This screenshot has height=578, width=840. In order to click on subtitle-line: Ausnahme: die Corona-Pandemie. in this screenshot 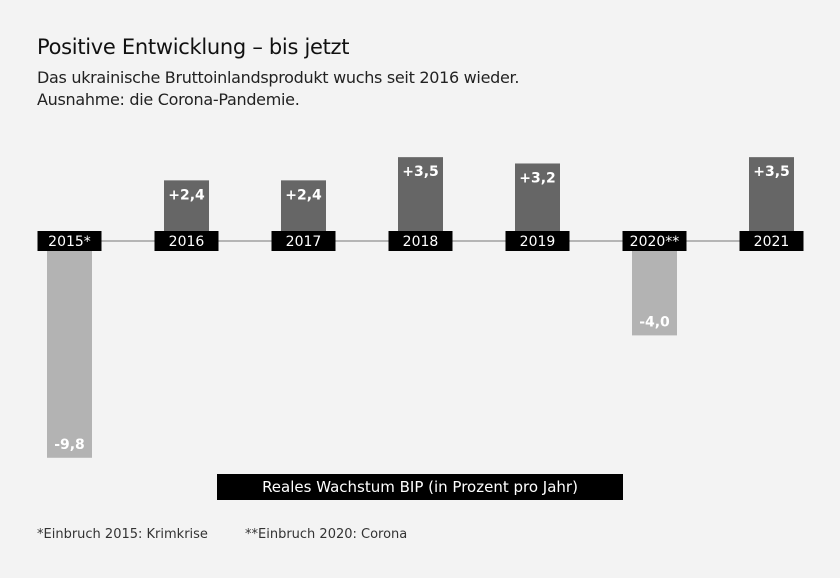, I will do `click(168, 99)`.